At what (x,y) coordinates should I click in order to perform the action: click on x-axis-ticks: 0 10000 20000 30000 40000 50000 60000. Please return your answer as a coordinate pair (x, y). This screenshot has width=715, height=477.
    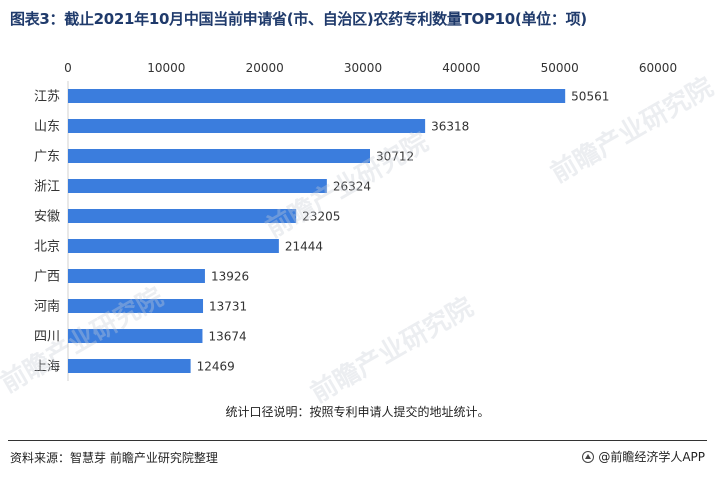
    Looking at the image, I should click on (370, 68).